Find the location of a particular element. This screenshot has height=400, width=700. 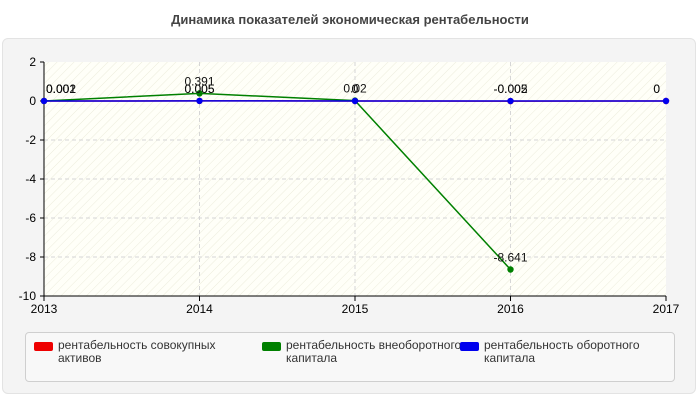

y-tick-label-1: 0 is located at coordinates (32, 101).